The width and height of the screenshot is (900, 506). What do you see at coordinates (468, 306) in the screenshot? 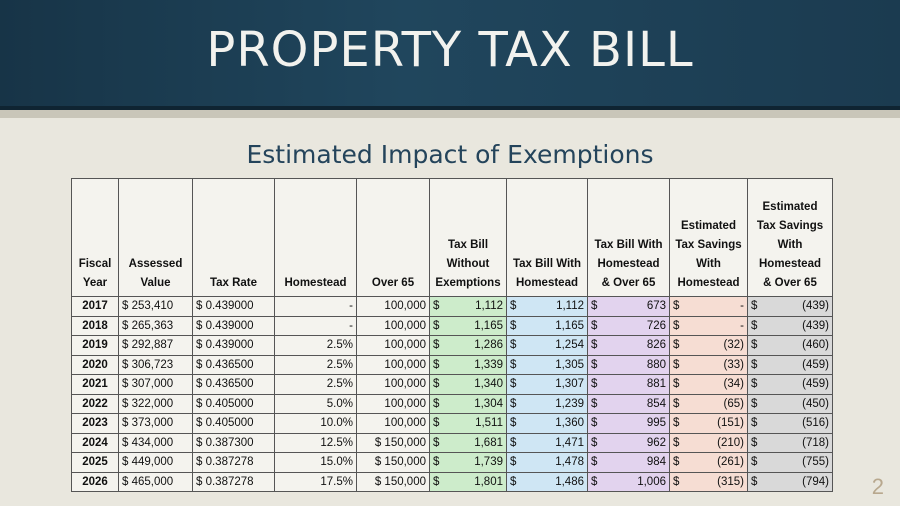
I see `no-ex-cell: $1,112` at bounding box center [468, 306].